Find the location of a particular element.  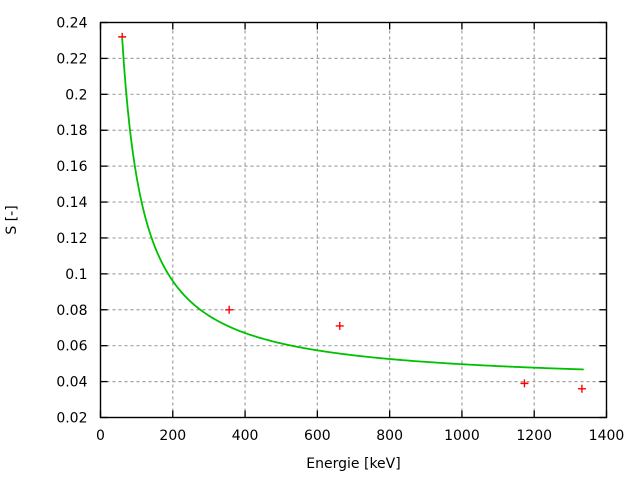

y-tick-label: 0.08 is located at coordinates (71, 311).